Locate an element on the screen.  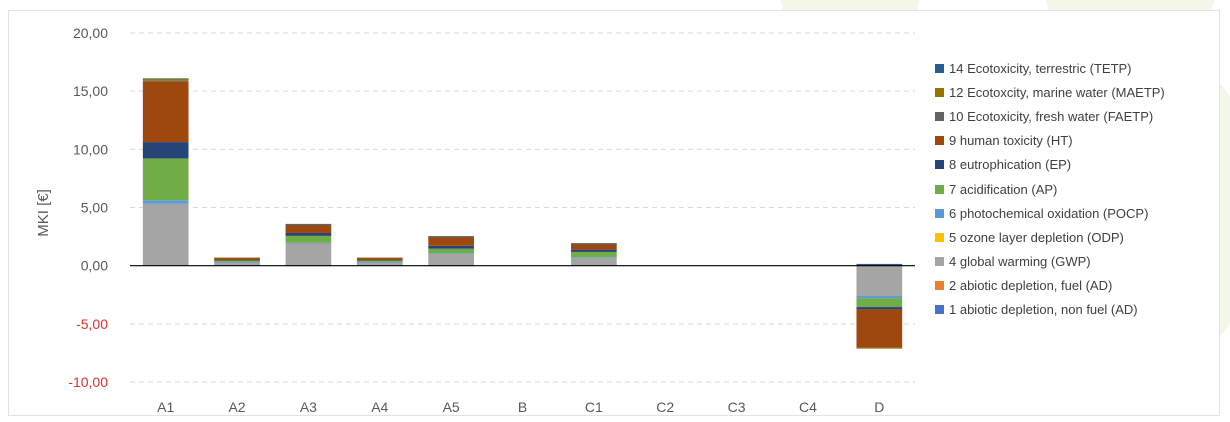
legend-item: 5 ozone layer depletion (ODP) is located at coordinates (1075, 237).